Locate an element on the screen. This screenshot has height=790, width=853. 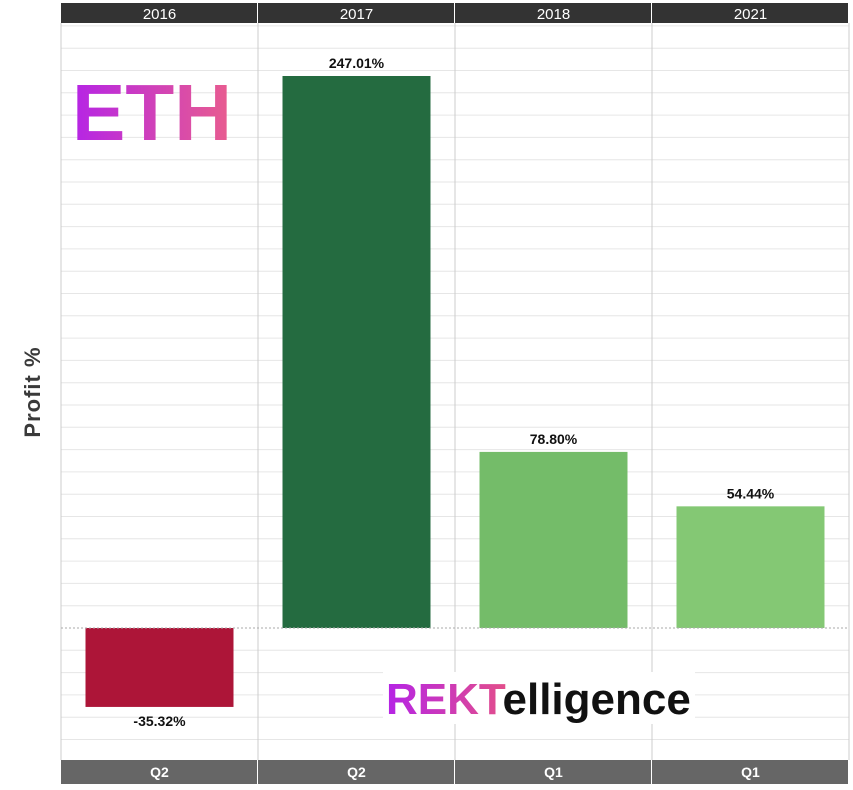
year-label: 2018 is located at coordinates (553, 14).